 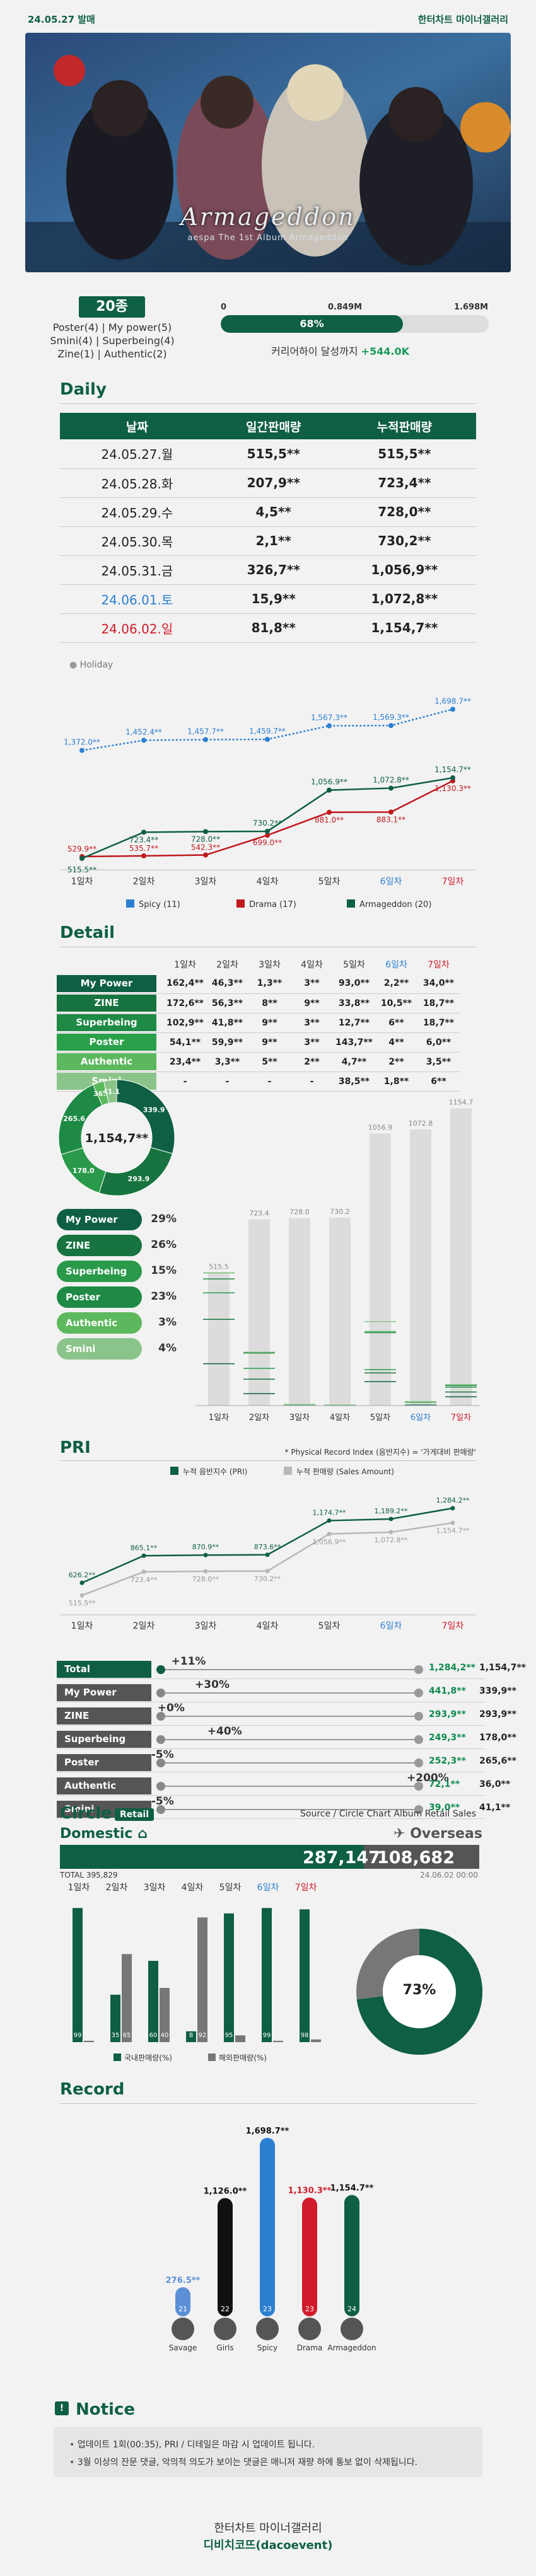 What do you see at coordinates (205, 847) in the screenshot?
I see `data-label: 542.3**` at bounding box center [205, 847].